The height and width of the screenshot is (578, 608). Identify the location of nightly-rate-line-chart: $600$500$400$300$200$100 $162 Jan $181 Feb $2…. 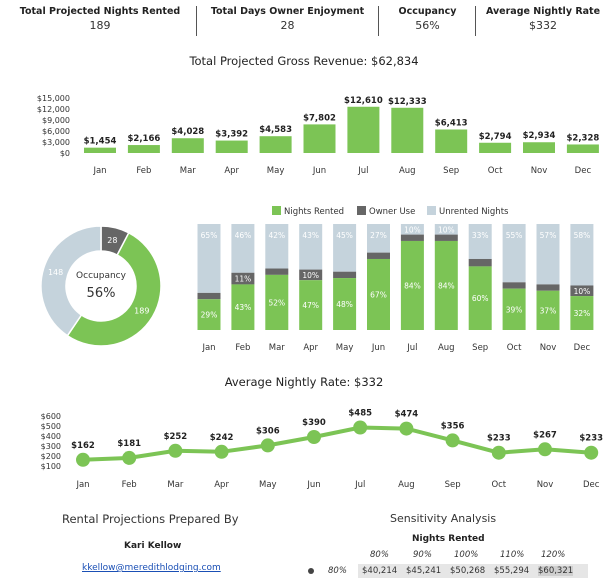
(322, 450).